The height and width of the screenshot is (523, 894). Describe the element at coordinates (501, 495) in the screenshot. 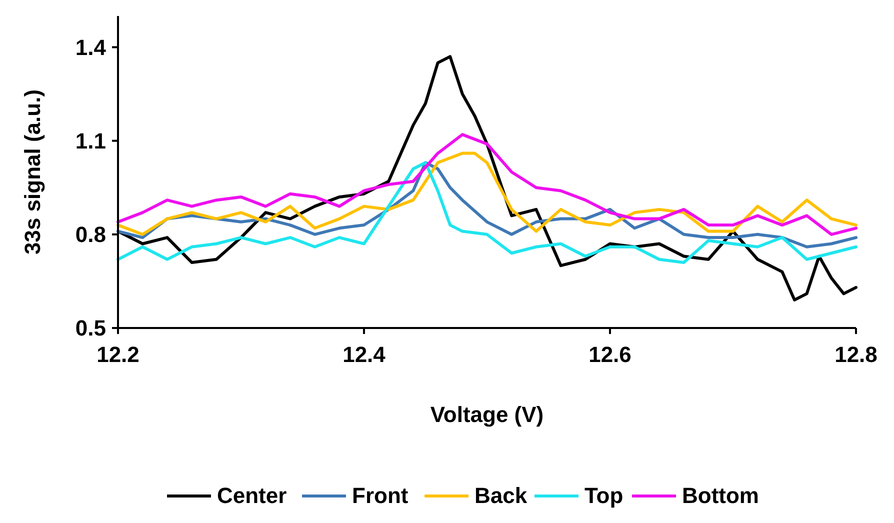

I see `legend-label: Back` at that location.